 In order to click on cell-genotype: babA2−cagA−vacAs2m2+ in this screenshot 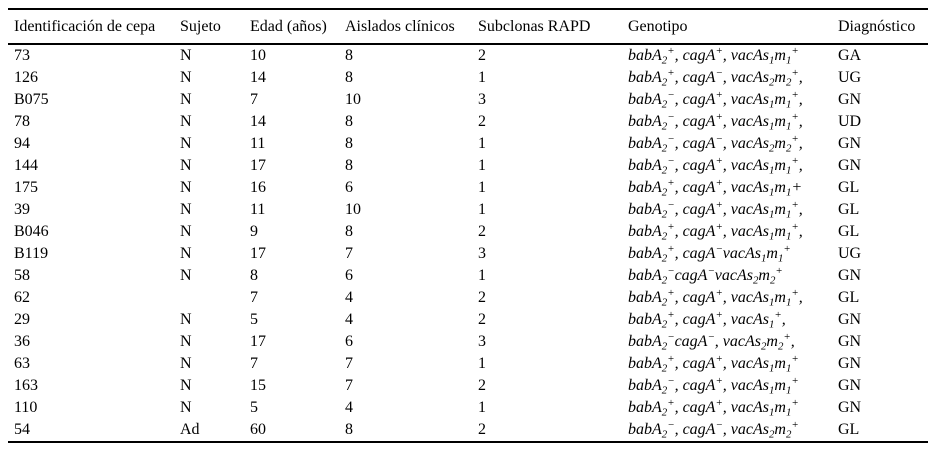, I will do `click(705, 276)`.